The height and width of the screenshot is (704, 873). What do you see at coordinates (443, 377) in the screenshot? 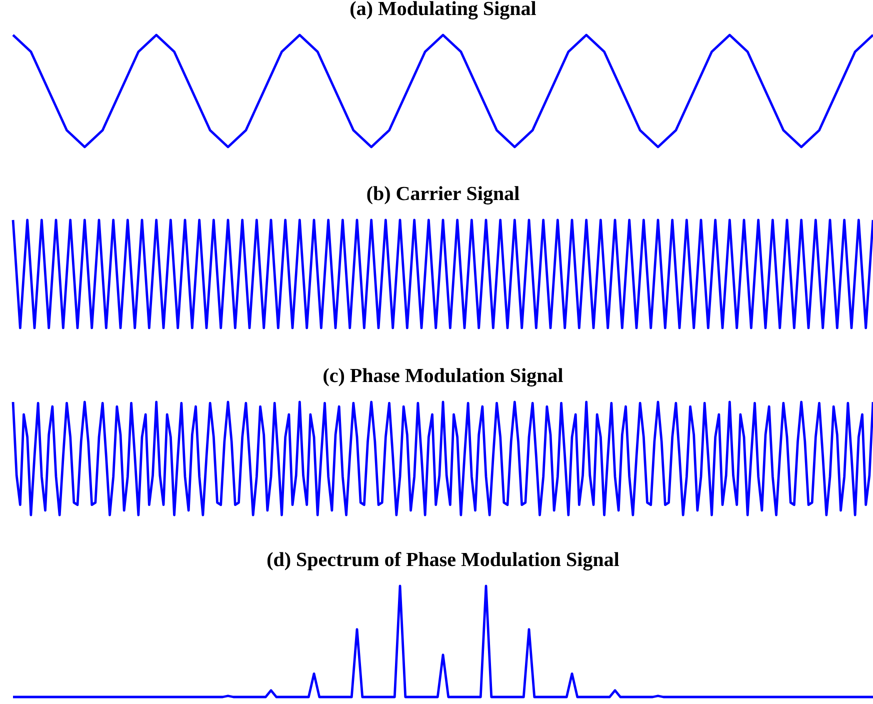
I see `chart-title: (c) Phase Modulation Signal` at bounding box center [443, 377].